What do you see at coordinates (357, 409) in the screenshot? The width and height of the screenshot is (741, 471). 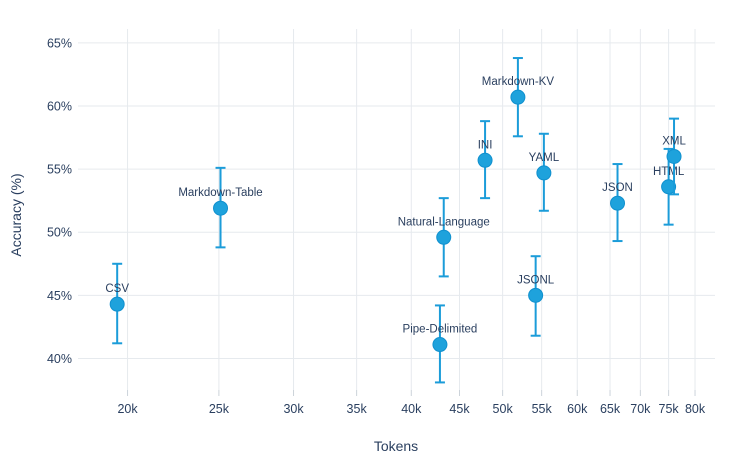 I see `x-tick-label: 35k` at bounding box center [357, 409].